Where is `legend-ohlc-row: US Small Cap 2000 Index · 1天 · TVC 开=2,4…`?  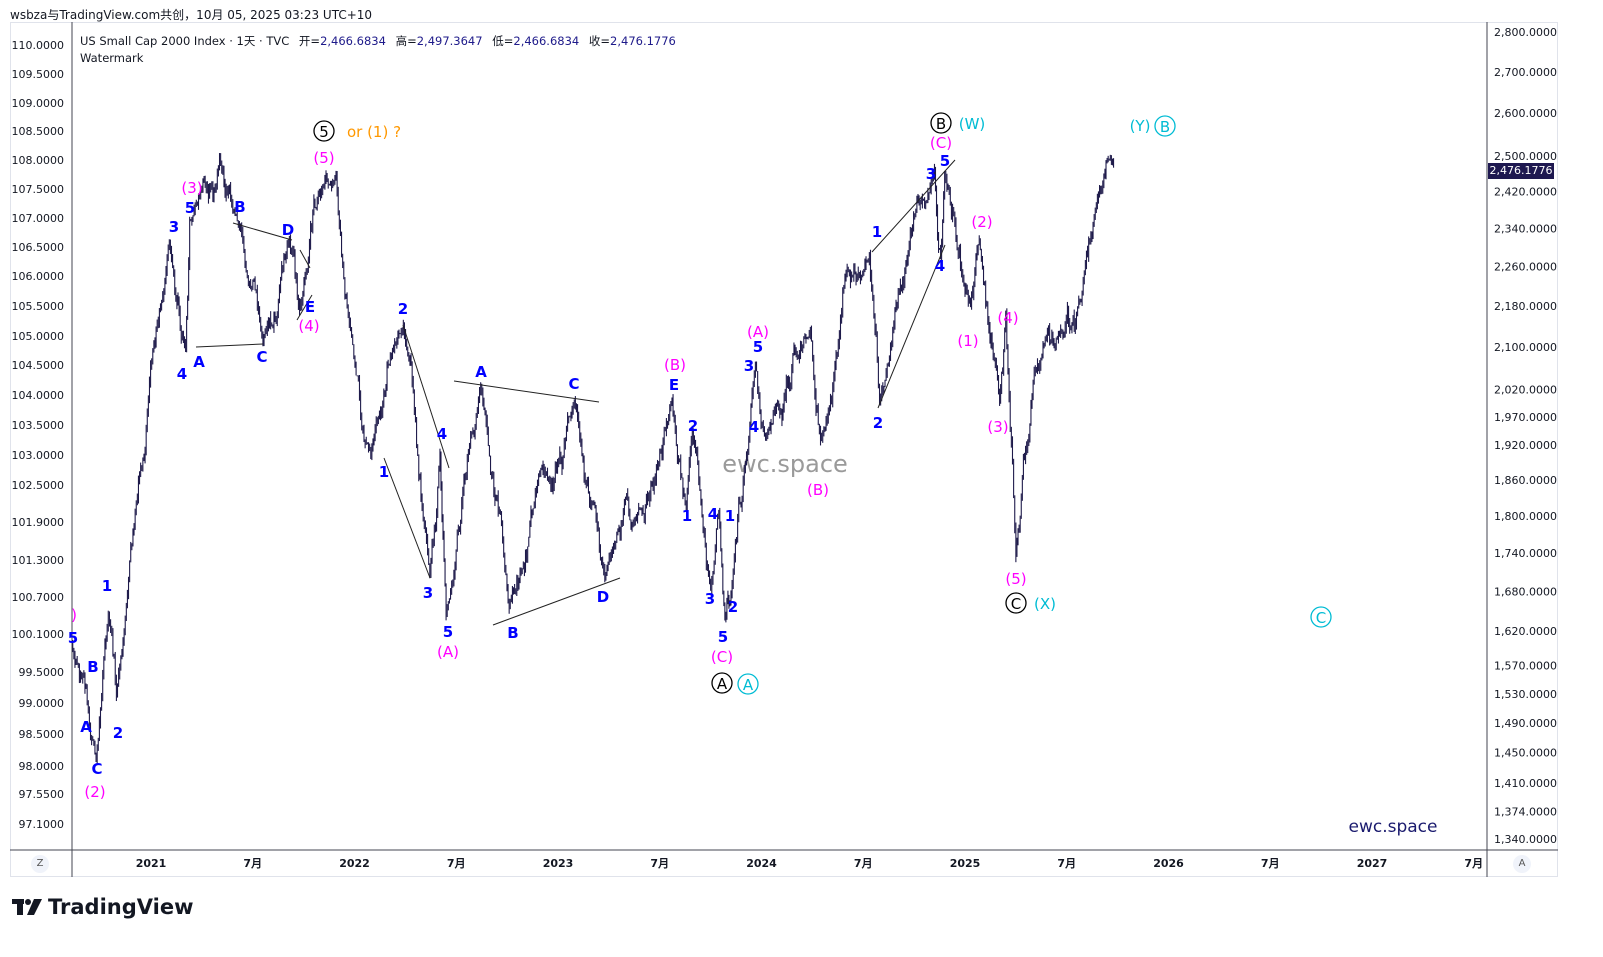 legend-ohlc-row: US Small Cap 2000 Index · 1天 · TVC 开=2,4… is located at coordinates (378, 41).